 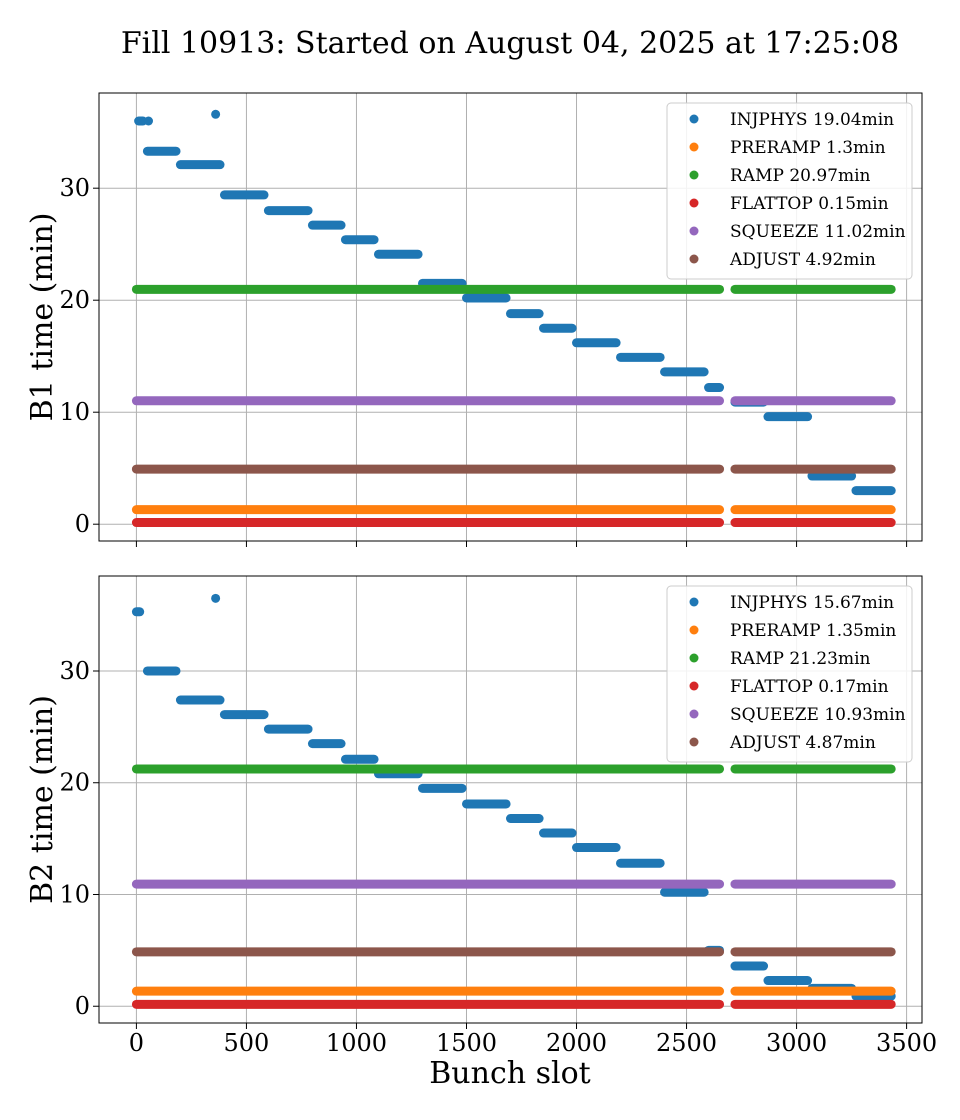 I want to click on legend-entry: INJPHYS 15.67min, so click(x=812, y=603).